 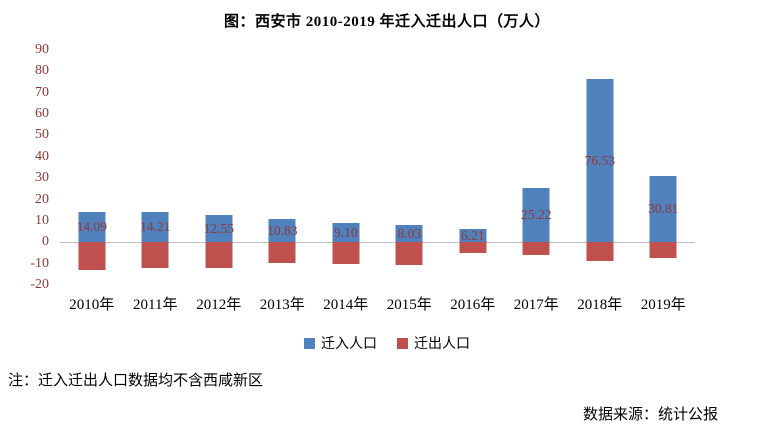 What do you see at coordinates (346, 167) in the screenshot?
I see `bar-group: 9.10` at bounding box center [346, 167].